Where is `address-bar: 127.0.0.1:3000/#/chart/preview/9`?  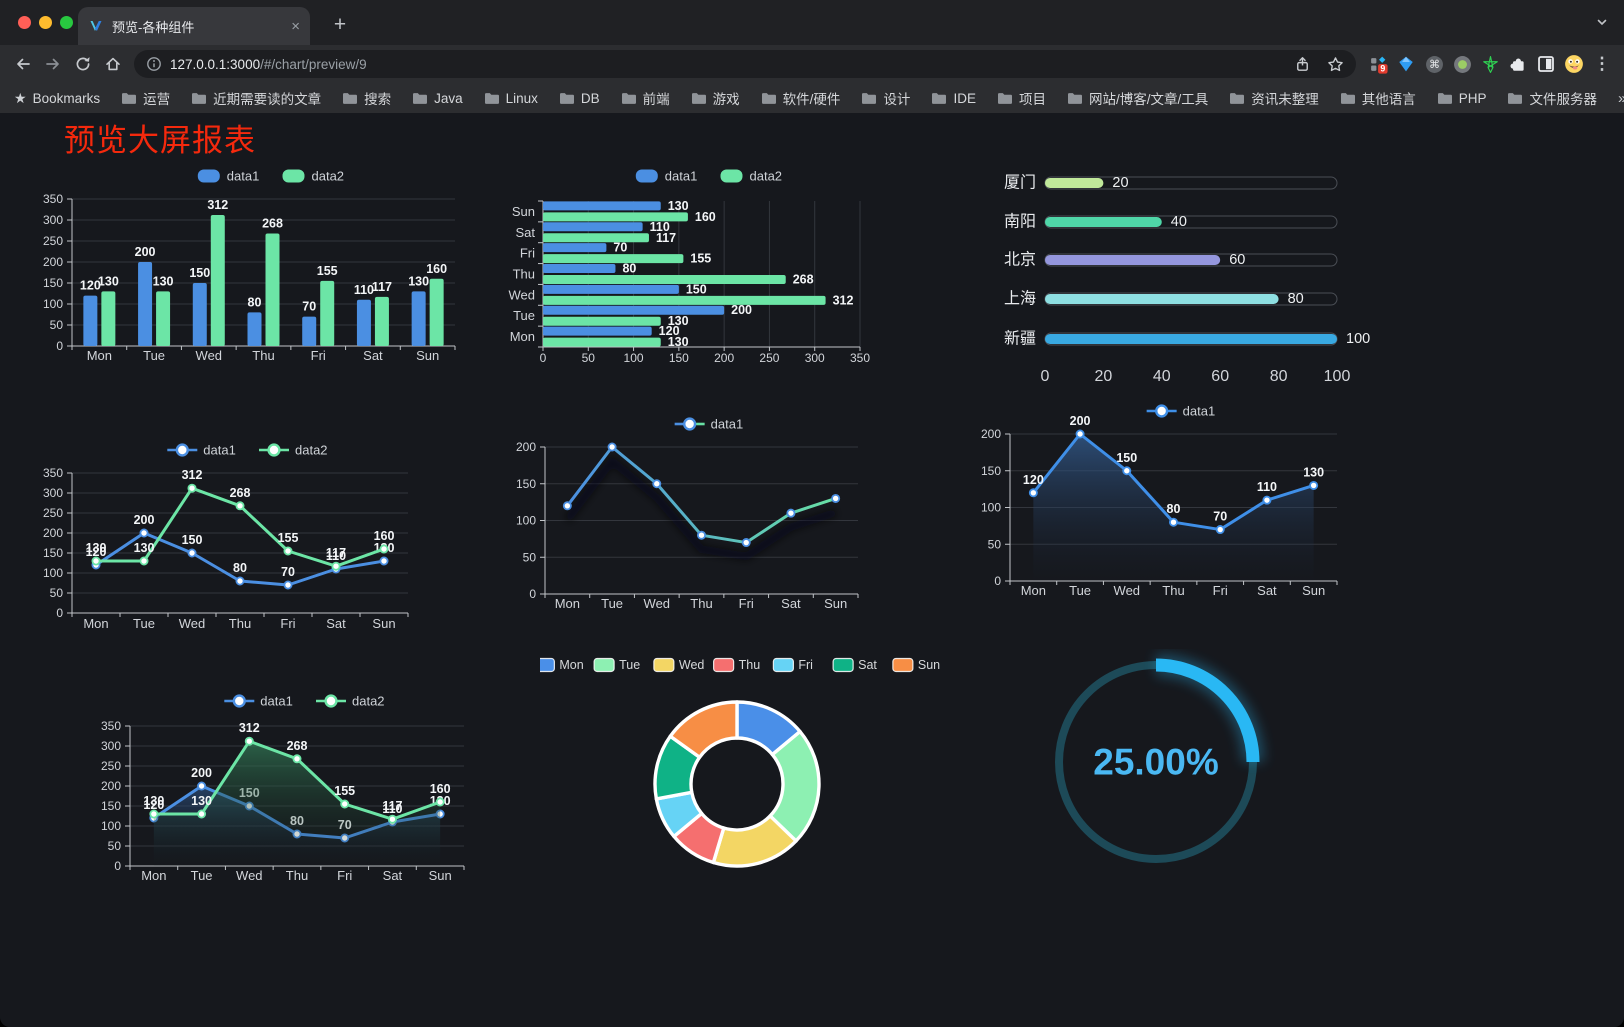
address-bar: 127.0.0.1:3000/#/chart/preview/9 is located at coordinates (745, 64).